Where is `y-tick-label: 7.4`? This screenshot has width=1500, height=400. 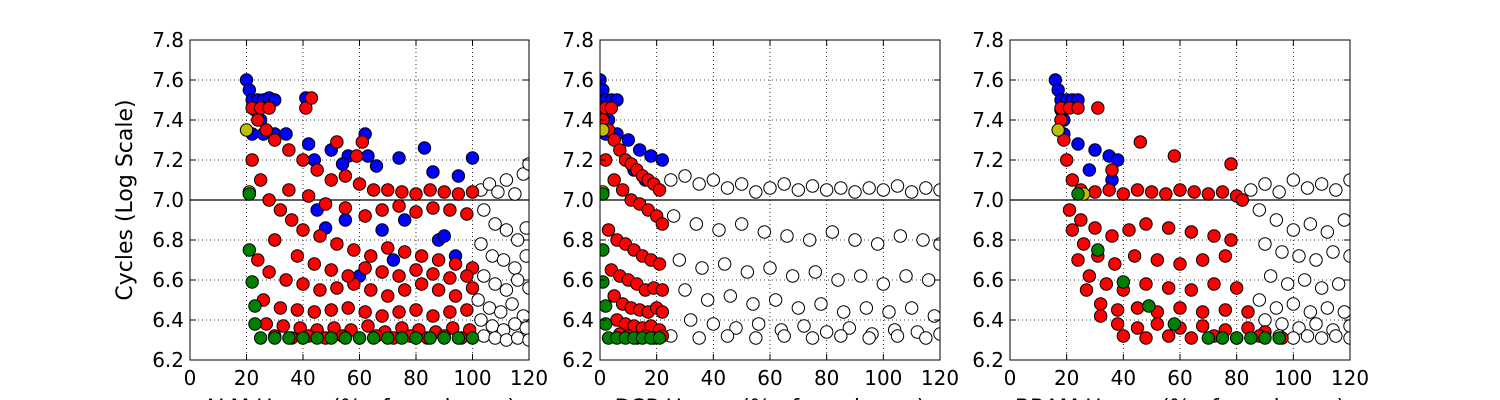 y-tick-label: 7.4 is located at coordinates (168, 120).